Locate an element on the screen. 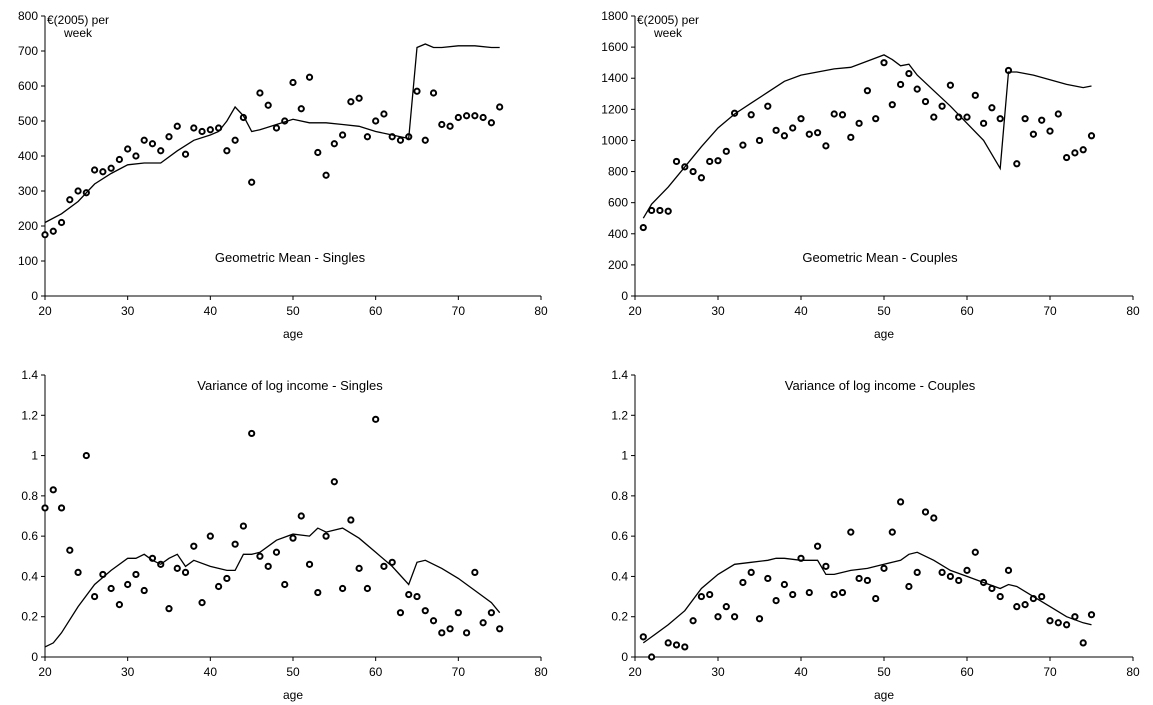  x-tick-label: 30 is located at coordinates (718, 311).